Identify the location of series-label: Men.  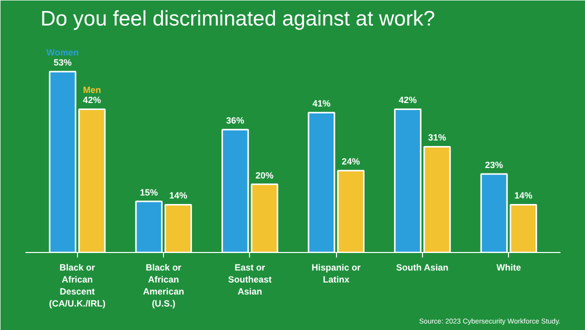
(91, 90).